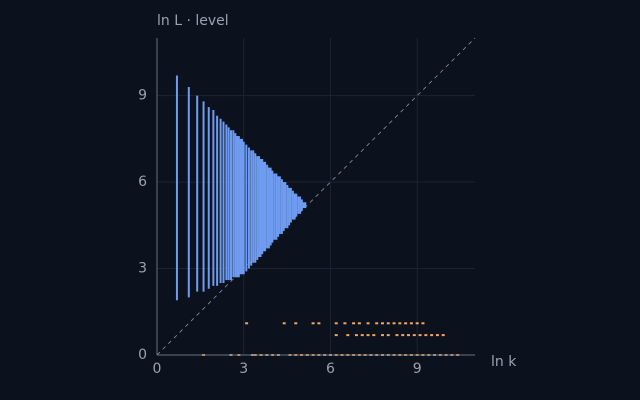 The height and width of the screenshot is (400, 640). Describe the element at coordinates (142, 355) in the screenshot. I see `y-tick-label: 0` at that location.